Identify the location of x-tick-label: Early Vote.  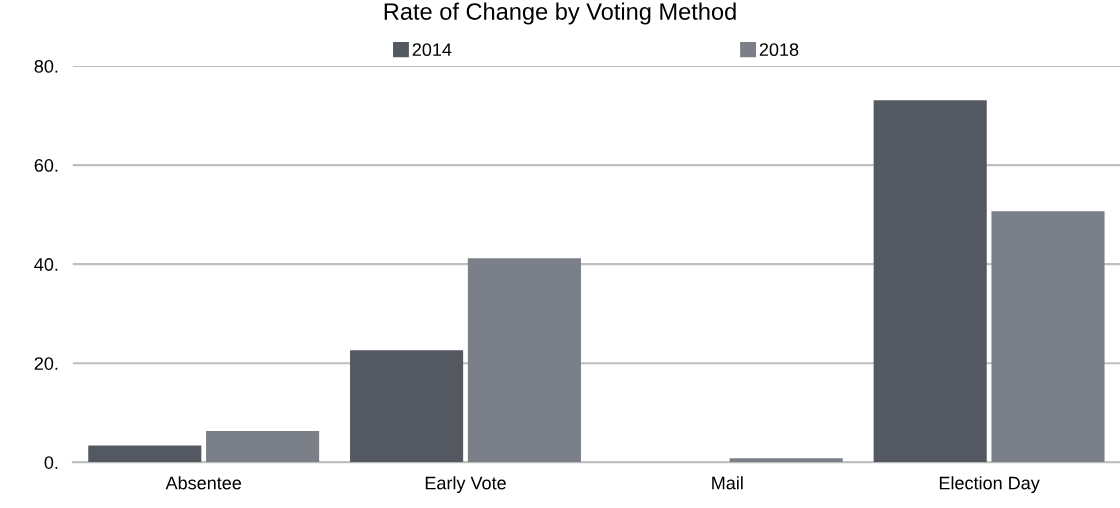
(465, 484).